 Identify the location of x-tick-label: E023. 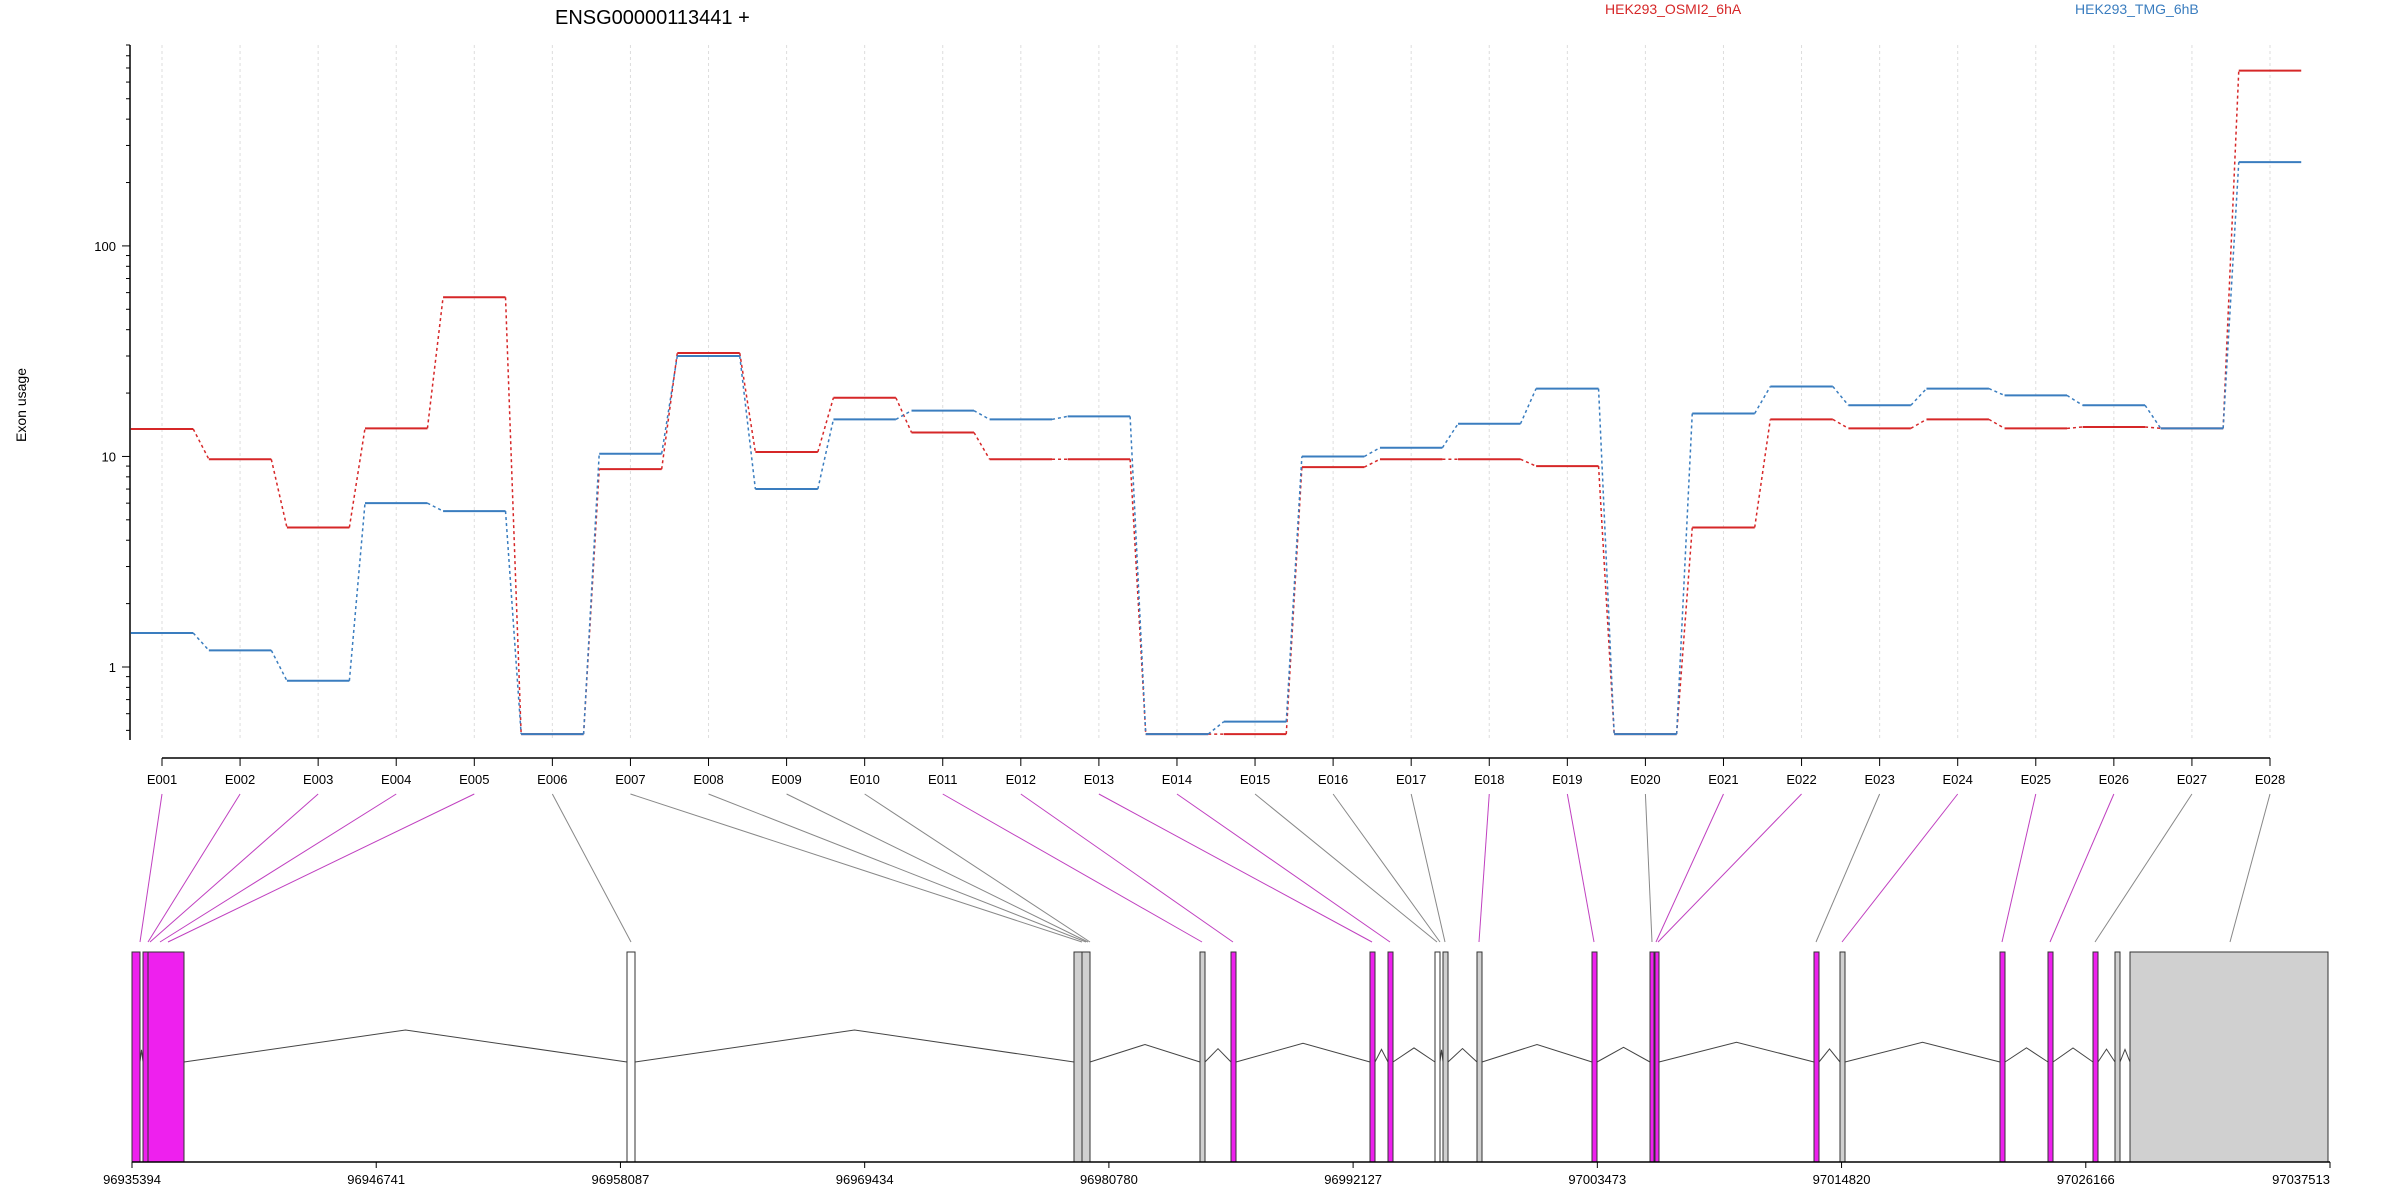
(1879, 779).